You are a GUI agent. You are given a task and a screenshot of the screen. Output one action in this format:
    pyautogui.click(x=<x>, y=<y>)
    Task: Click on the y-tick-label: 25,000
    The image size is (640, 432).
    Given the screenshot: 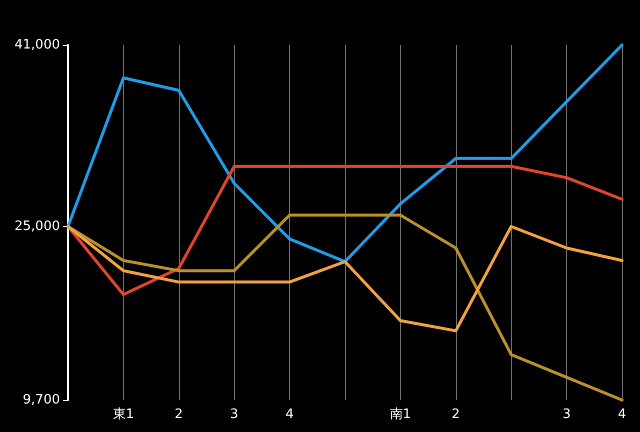 What is the action you would take?
    pyautogui.click(x=37, y=226)
    